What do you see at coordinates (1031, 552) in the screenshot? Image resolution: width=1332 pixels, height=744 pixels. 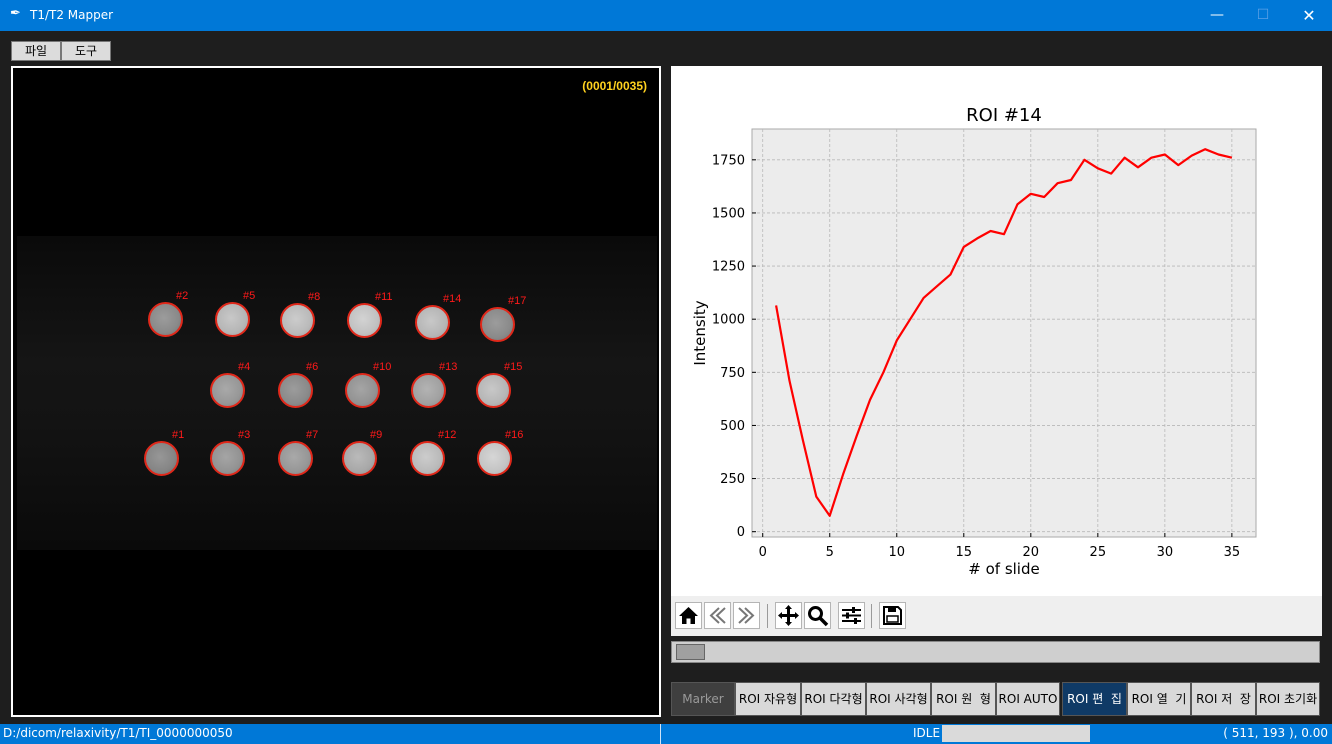 I see `x-tick-label: 20` at bounding box center [1031, 552].